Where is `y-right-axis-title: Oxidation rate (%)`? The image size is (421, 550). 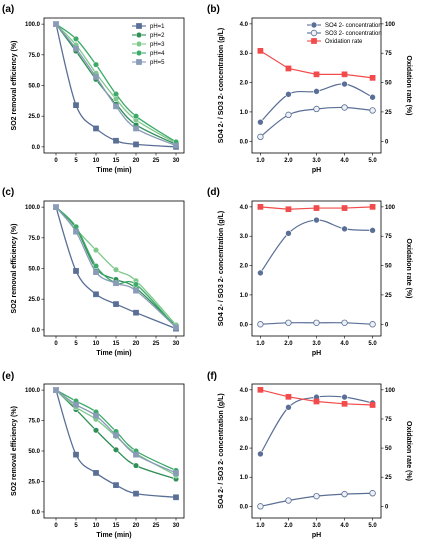 y-right-axis-title: Oxidation rate (%) is located at coordinates (408, 269).